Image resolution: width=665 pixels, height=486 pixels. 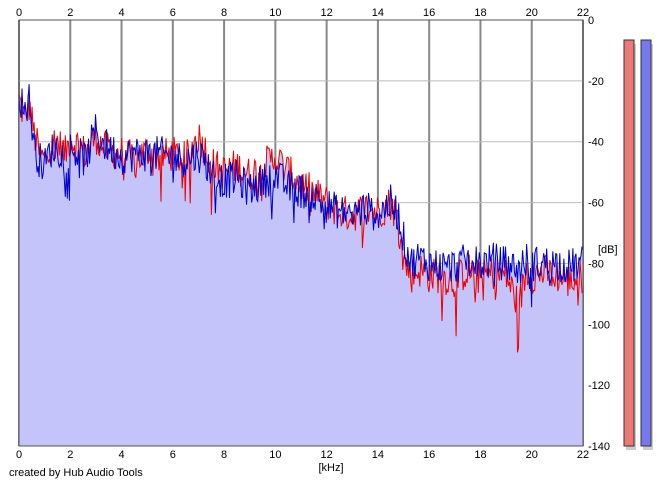 What do you see at coordinates (275, 455) in the screenshot?
I see `x-tick-label-bottom: 10` at bounding box center [275, 455].